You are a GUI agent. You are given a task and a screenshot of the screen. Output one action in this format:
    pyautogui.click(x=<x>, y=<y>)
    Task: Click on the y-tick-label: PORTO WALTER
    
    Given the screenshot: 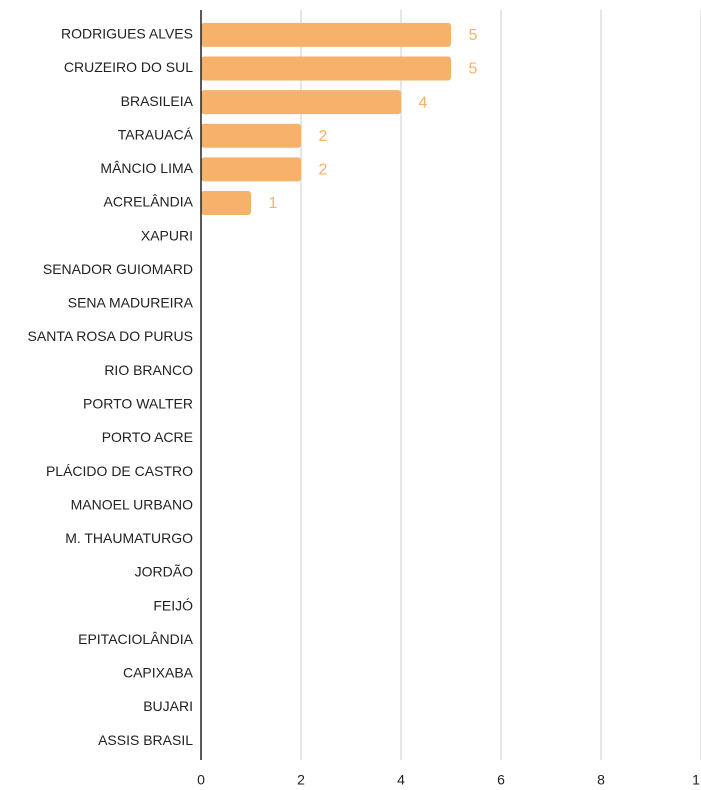 What is the action you would take?
    pyautogui.click(x=138, y=404)
    